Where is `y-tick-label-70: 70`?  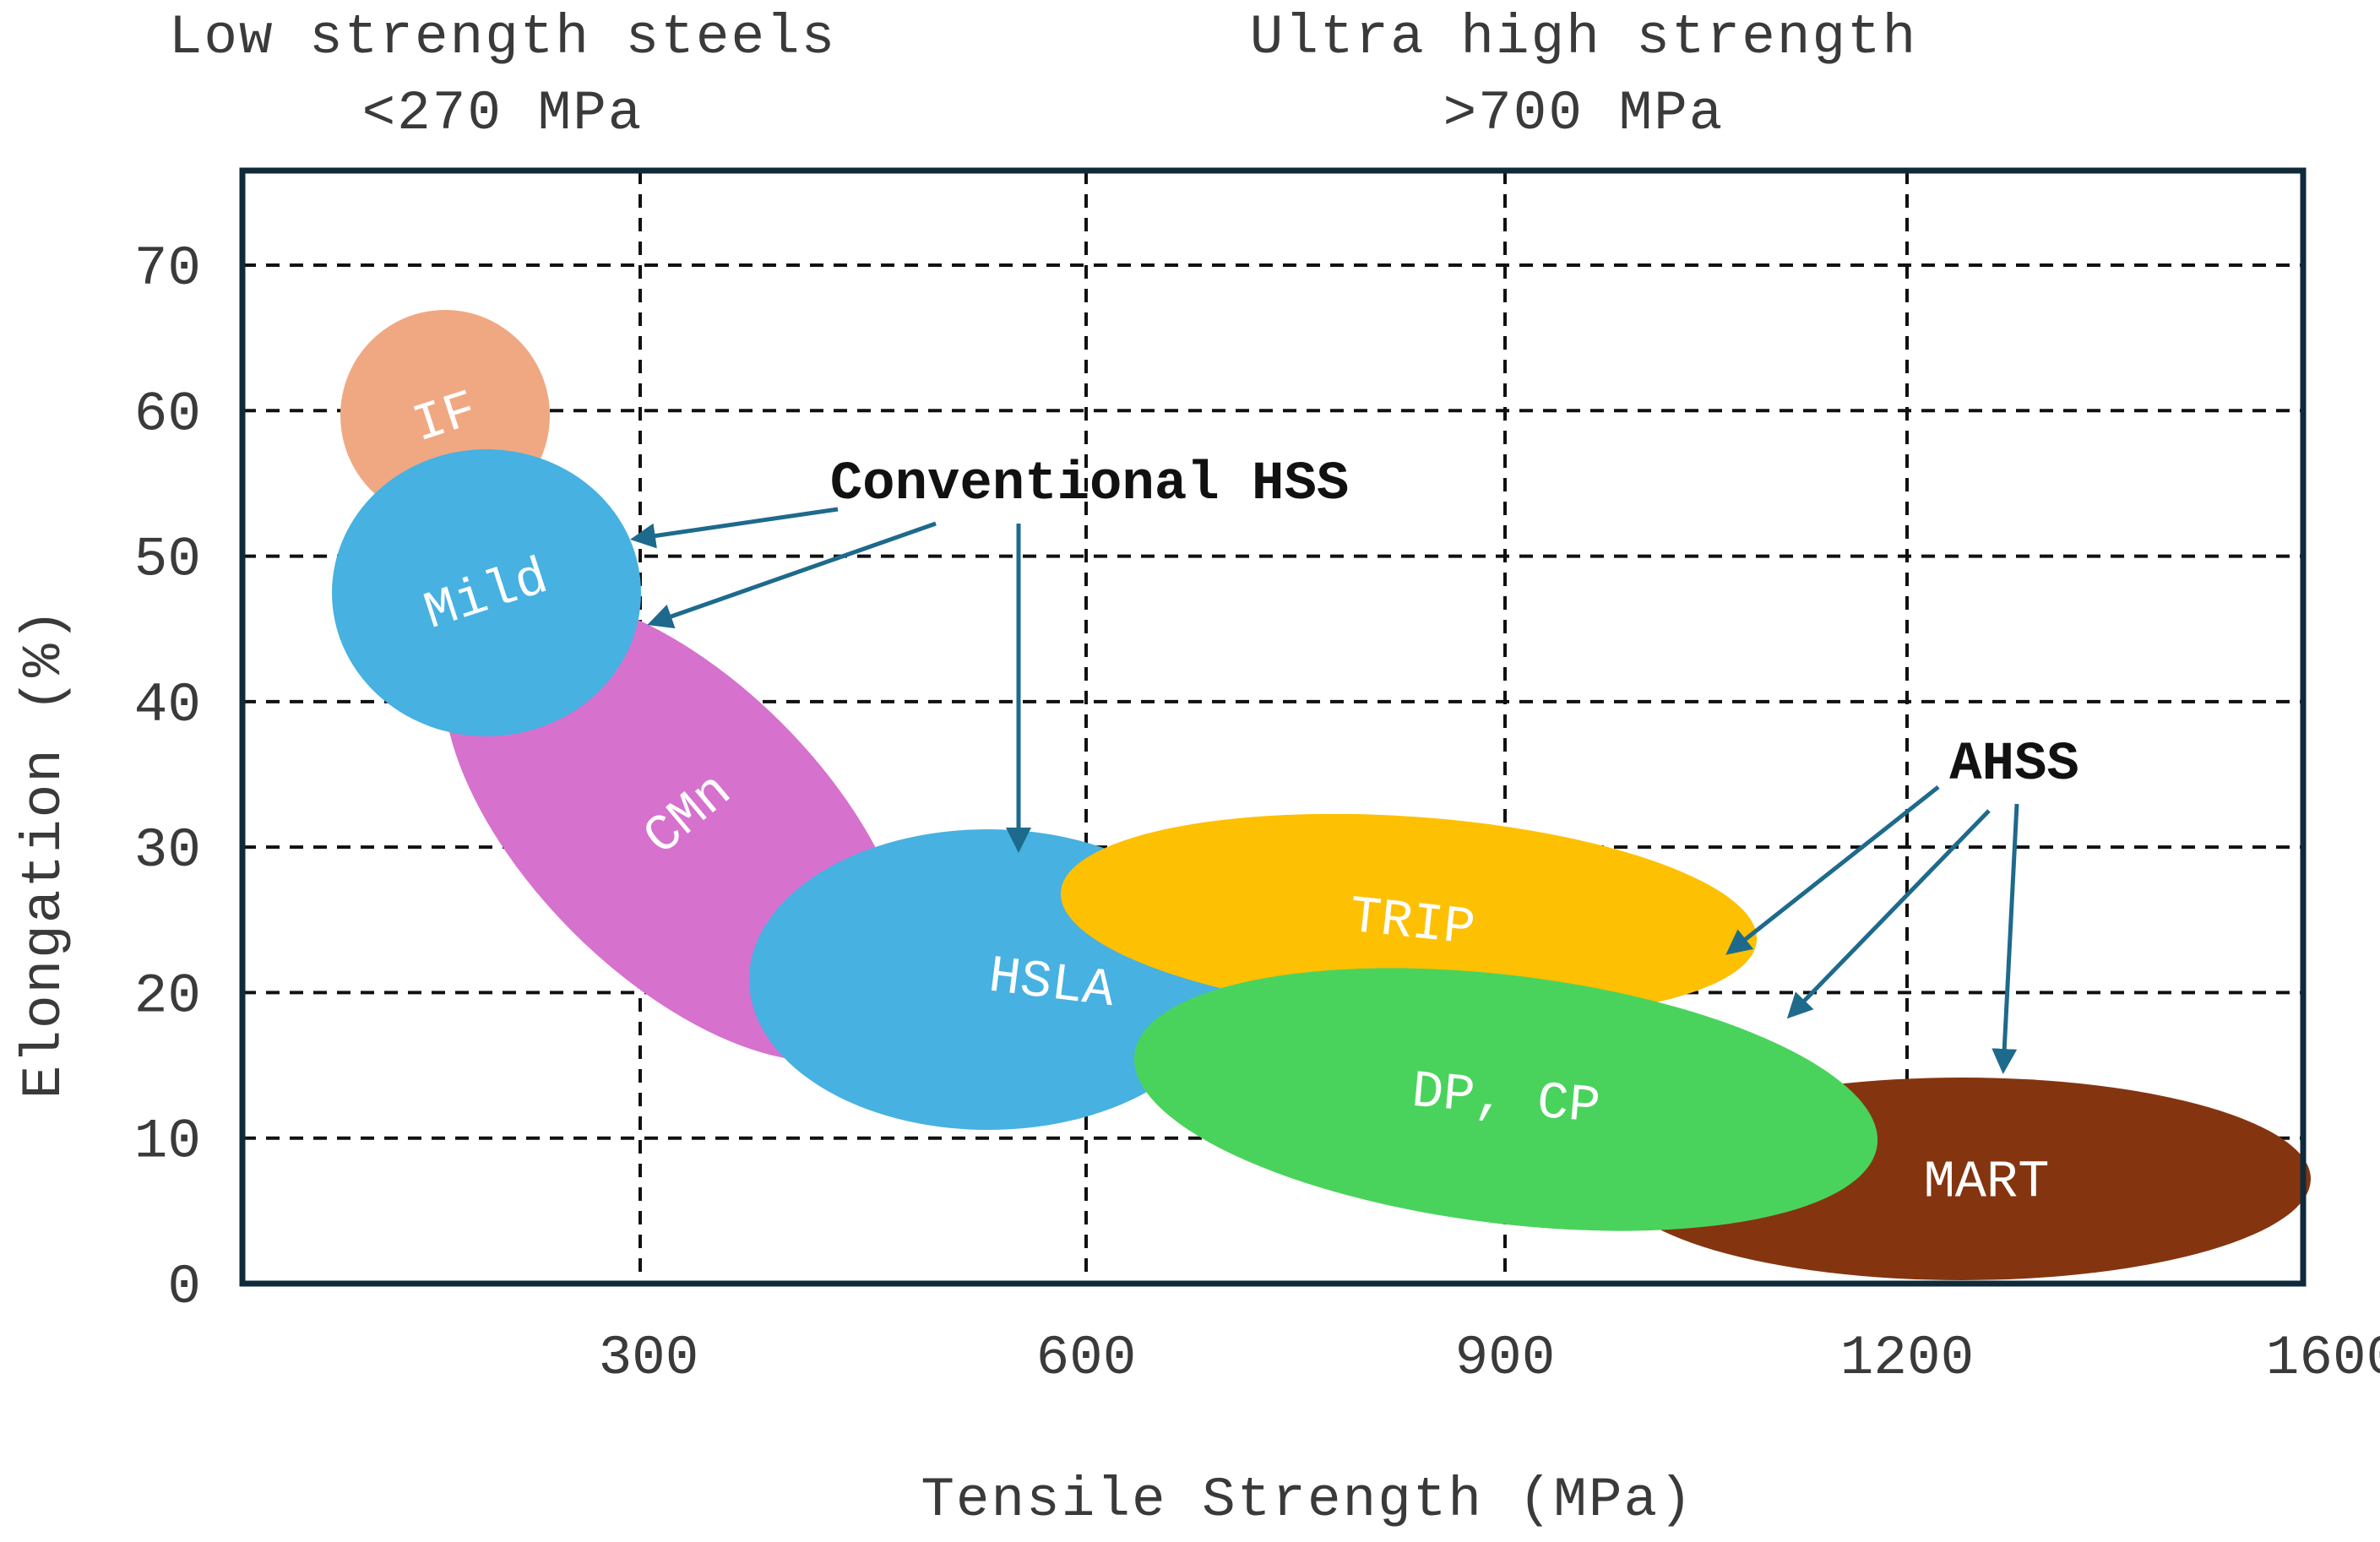 y-tick-label-70: 70 is located at coordinates (167, 269).